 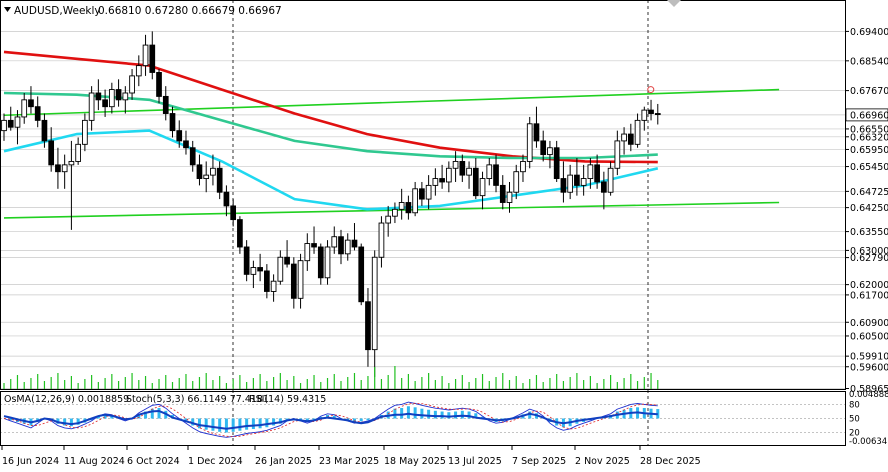 I want to click on price-axis-label: 0.62000, so click(x=869, y=285).